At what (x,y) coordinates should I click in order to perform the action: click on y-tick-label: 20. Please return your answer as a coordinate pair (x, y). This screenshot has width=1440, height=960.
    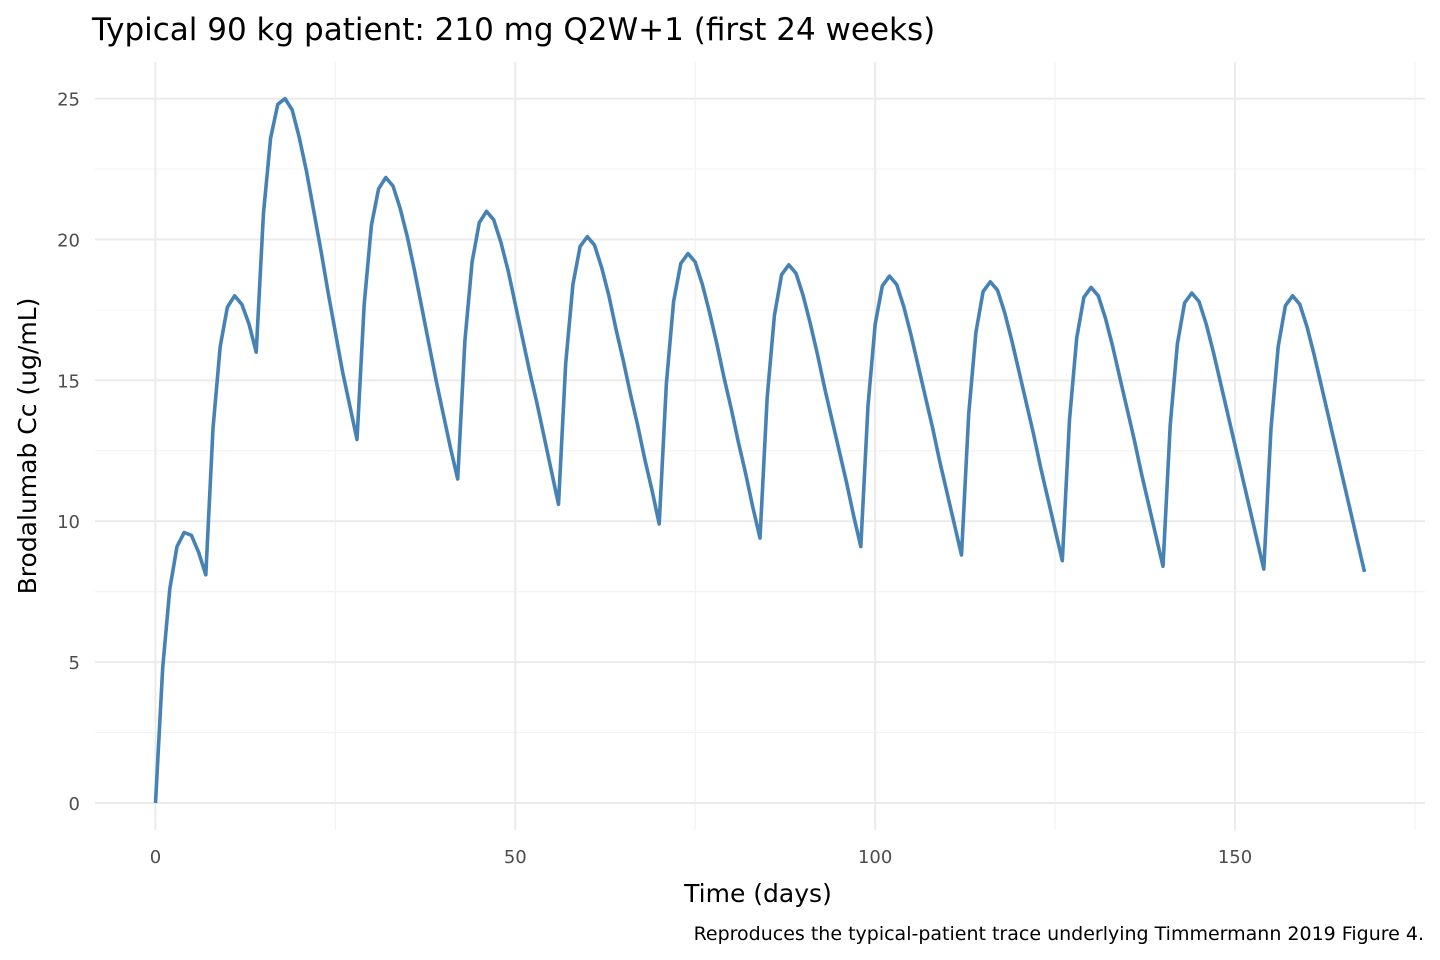
    Looking at the image, I should click on (68, 240).